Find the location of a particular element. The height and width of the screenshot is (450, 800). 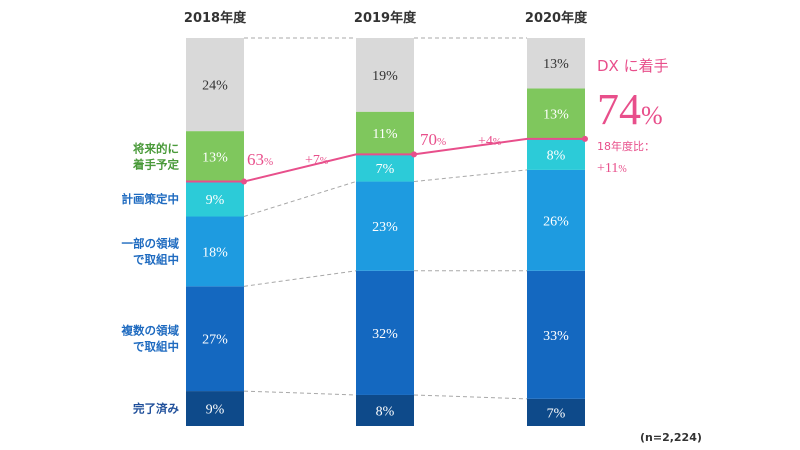

bar-value-label: 33% is located at coordinates (556, 336).